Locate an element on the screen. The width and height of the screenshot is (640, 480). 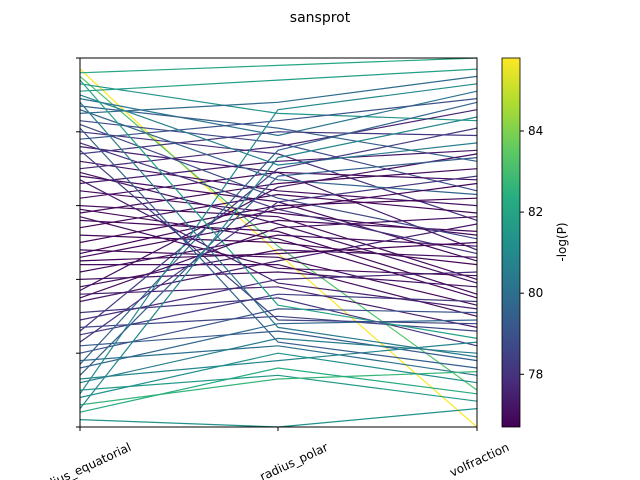
x-tick-label-2: radius_polar is located at coordinates (294, 460).